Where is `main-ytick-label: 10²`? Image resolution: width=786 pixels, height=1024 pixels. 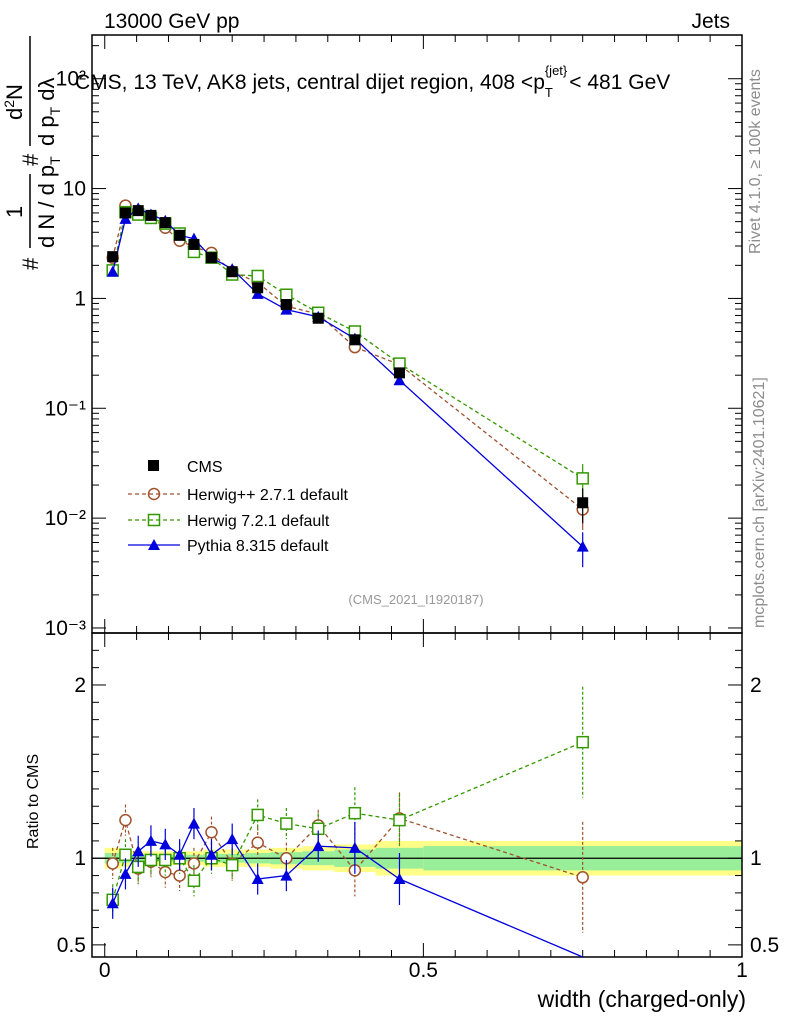
main-ytick-label: 10² is located at coordinates (71, 79).